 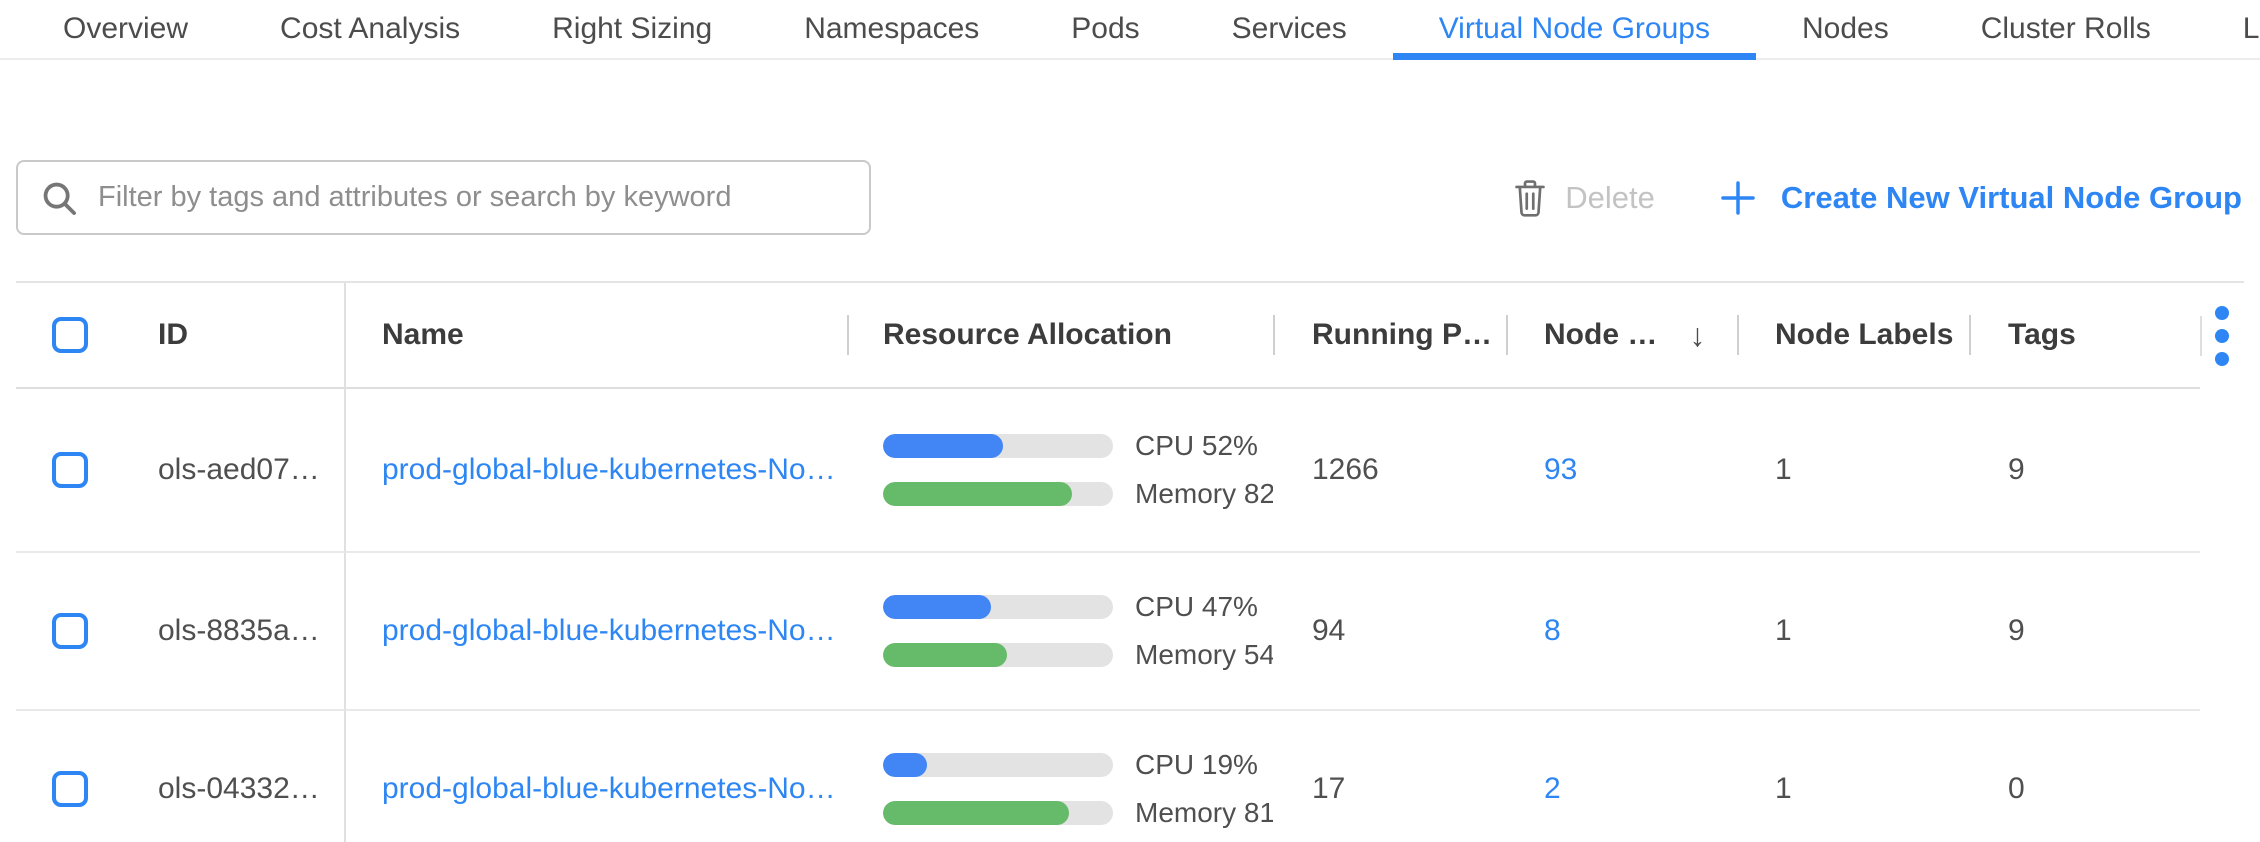 I want to click on row-tags-cell: 0, so click(x=2084, y=776).